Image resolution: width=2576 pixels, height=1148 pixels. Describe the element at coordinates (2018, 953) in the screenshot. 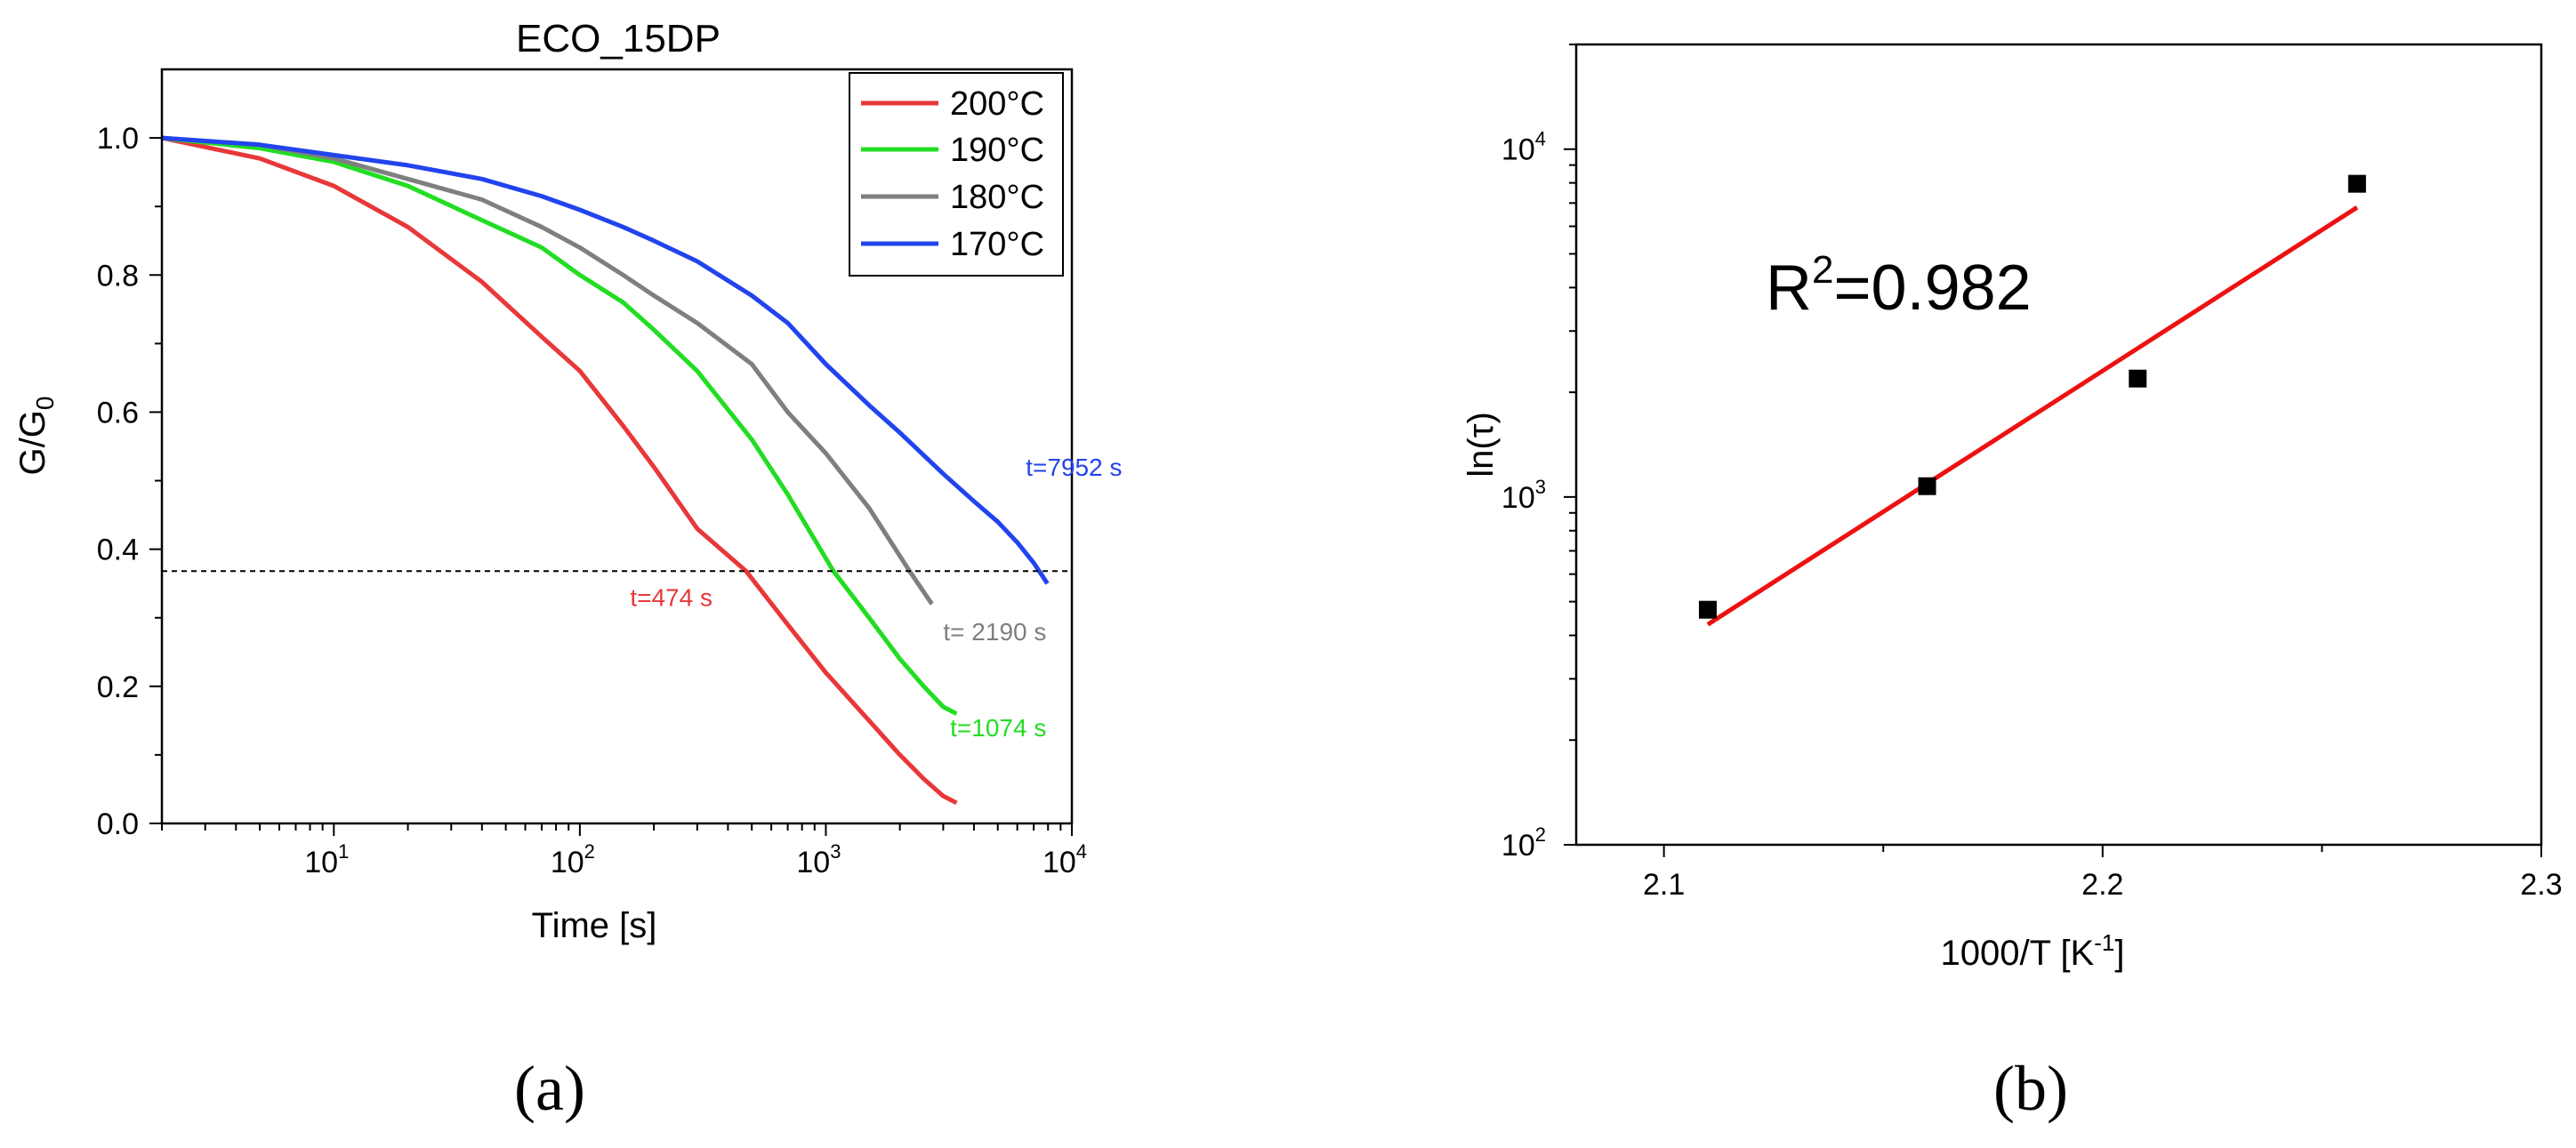

I see `x-label-main: 1000/T [K` at that location.